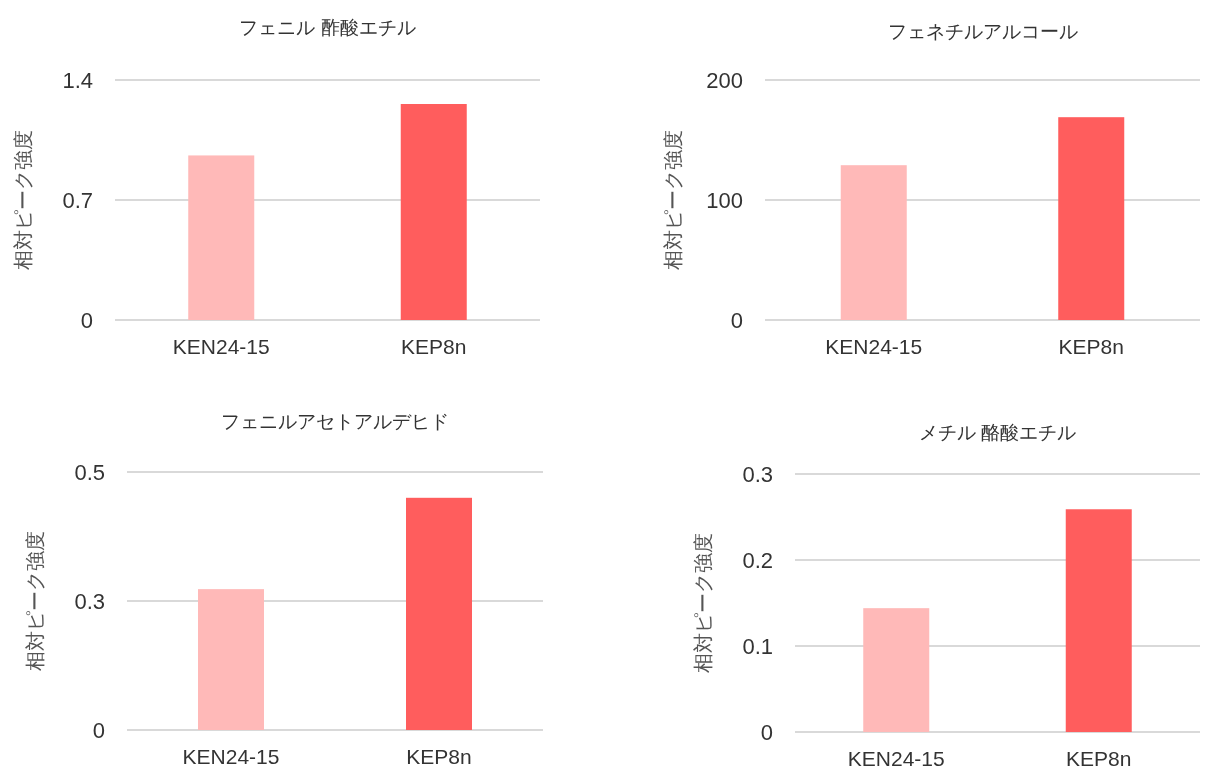  I want to click on chart-title: フェニル 酢酸エチル, so click(327, 27).